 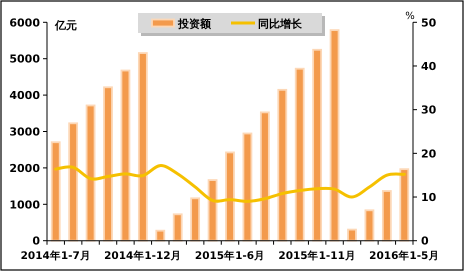 What do you see at coordinates (280, 24) in the screenshot?
I see `legend-label: 同比增长` at bounding box center [280, 24].